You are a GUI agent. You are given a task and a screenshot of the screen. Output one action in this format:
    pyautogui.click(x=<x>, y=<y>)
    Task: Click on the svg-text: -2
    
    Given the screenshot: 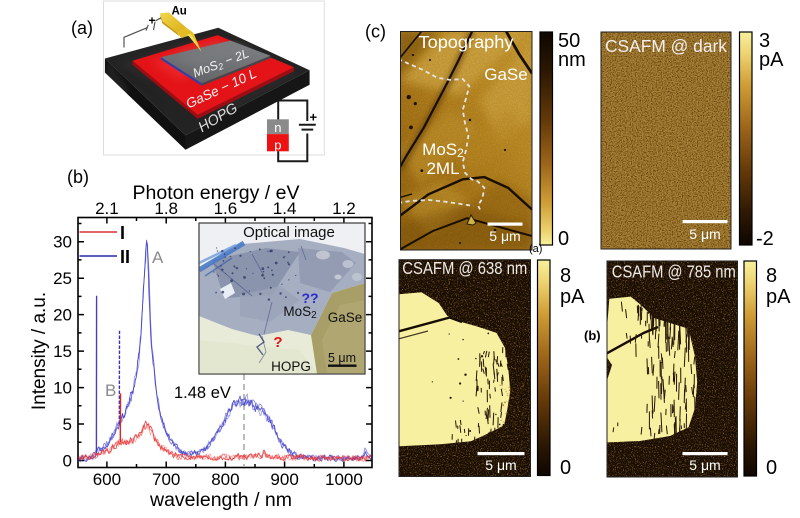 What is the action you would take?
    pyautogui.click(x=765, y=239)
    